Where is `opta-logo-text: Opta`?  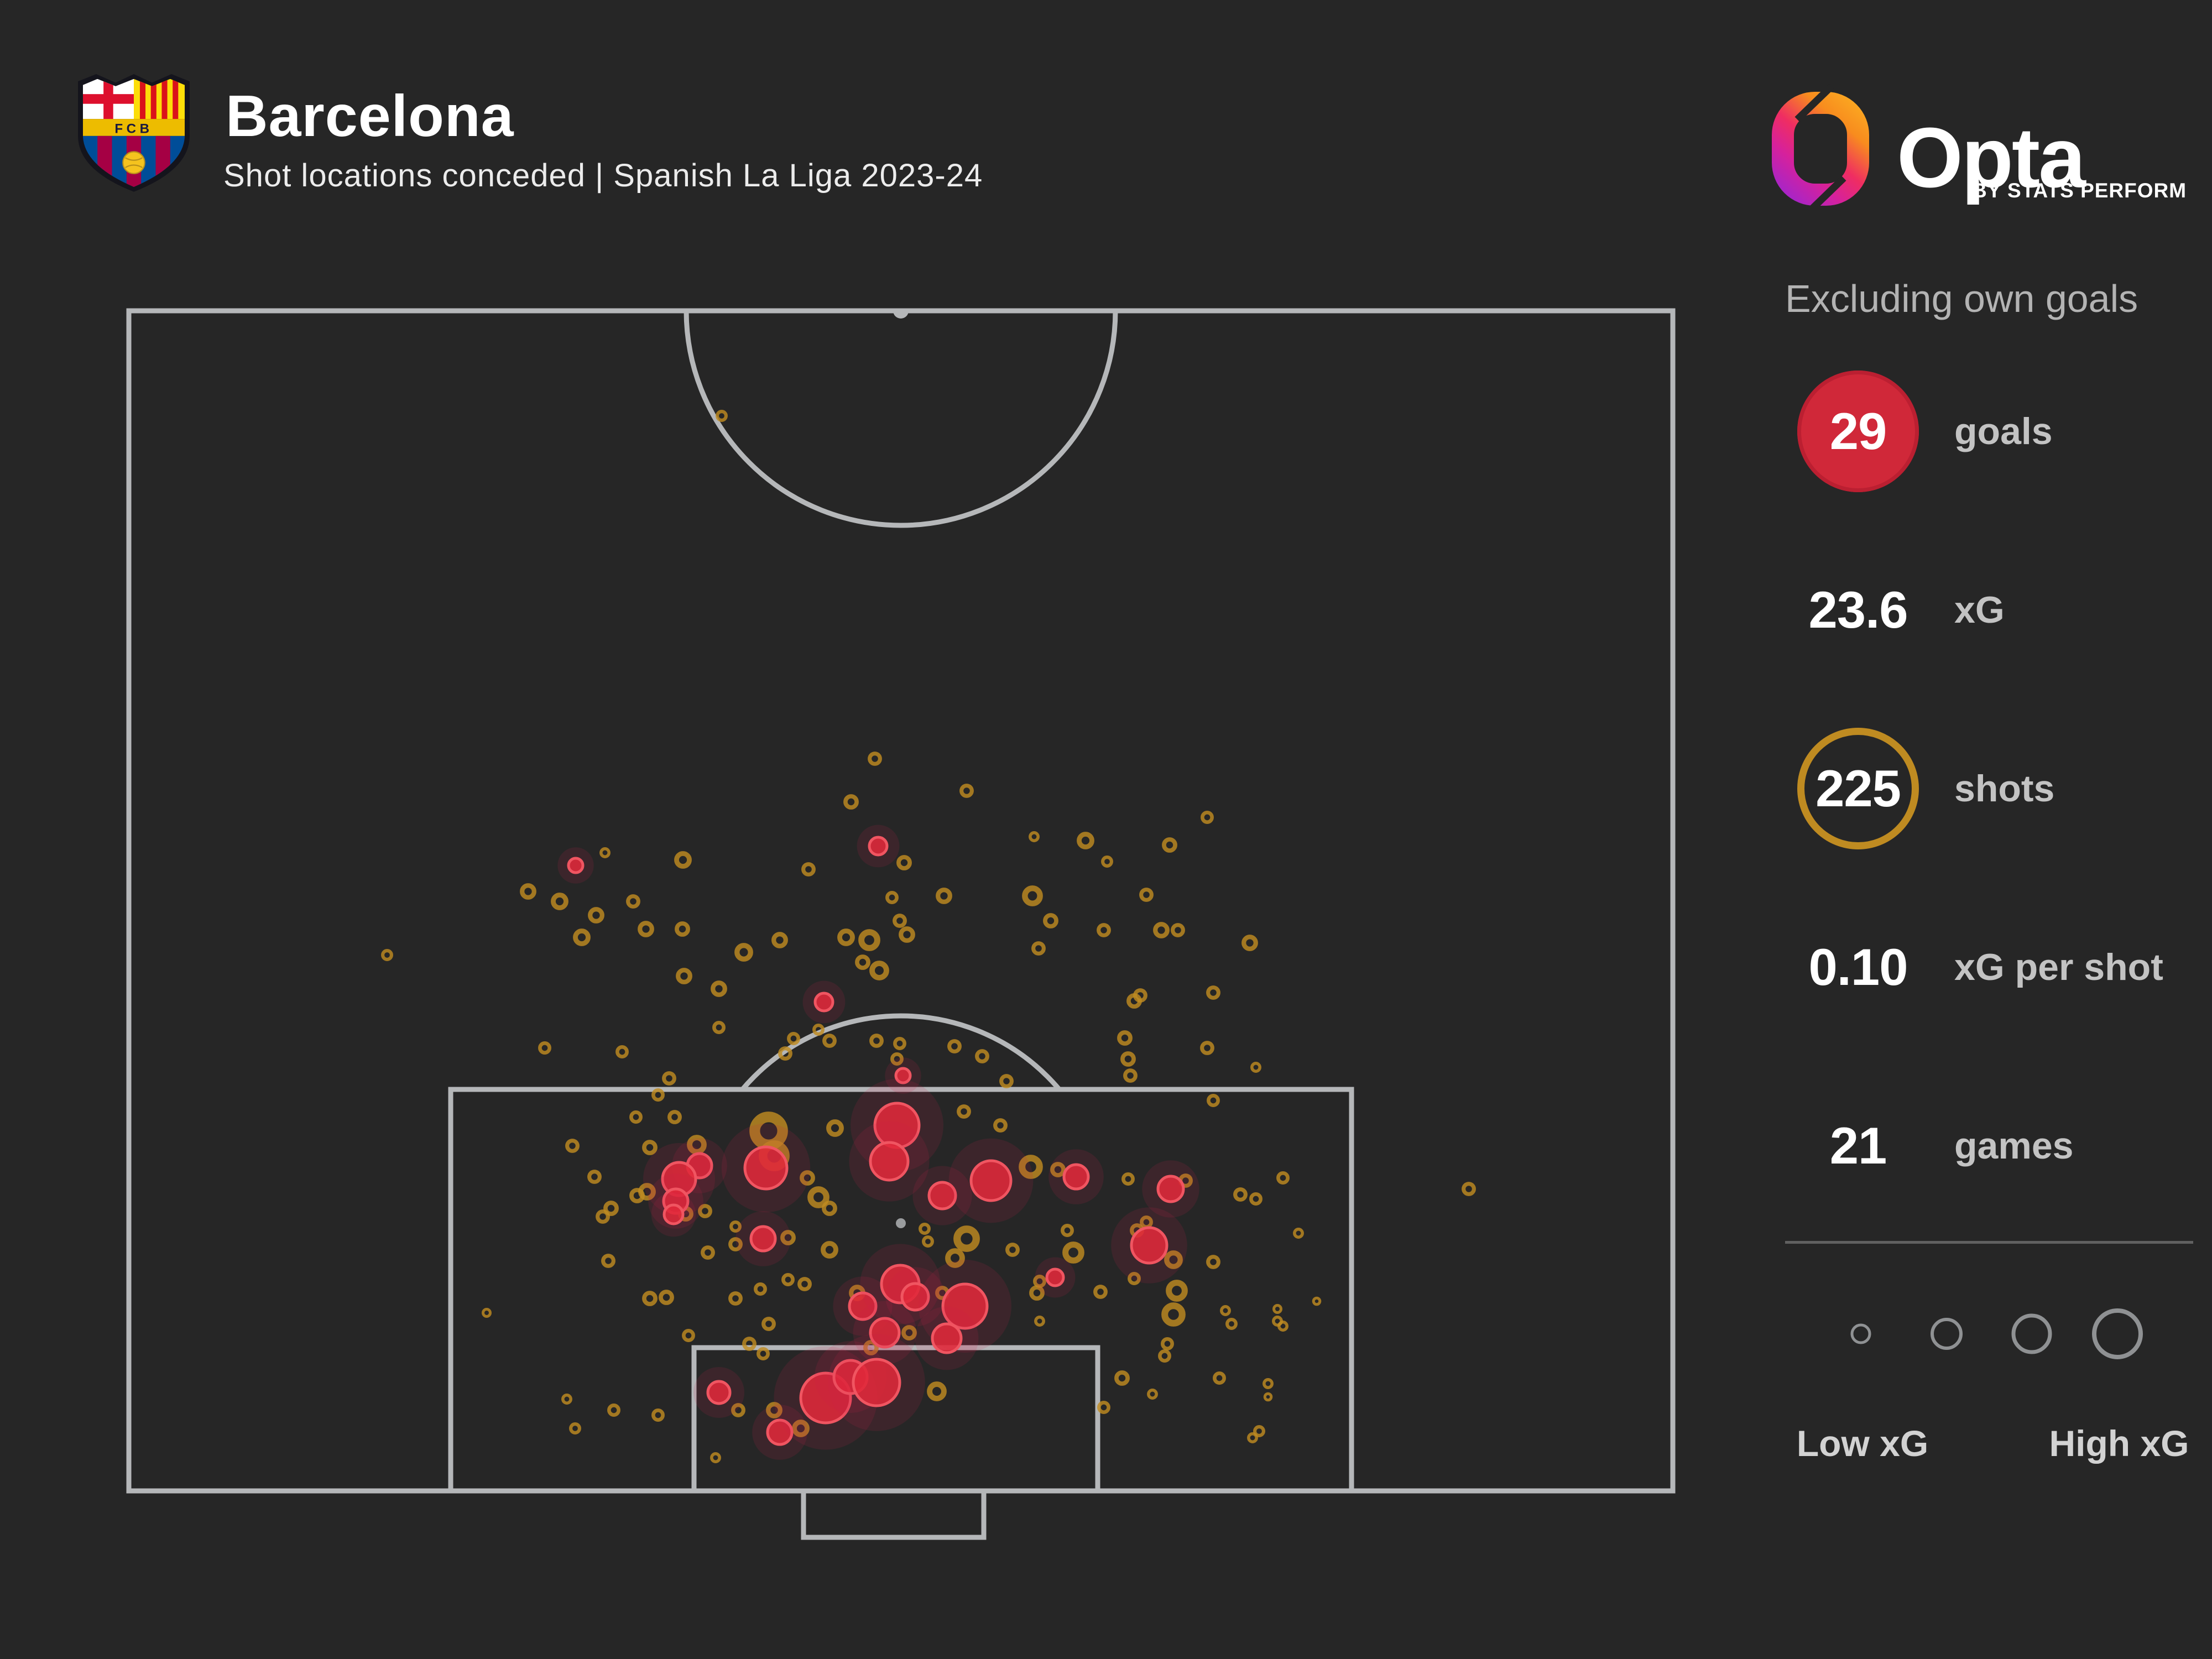 opta-logo-text: Opta is located at coordinates (1992, 158).